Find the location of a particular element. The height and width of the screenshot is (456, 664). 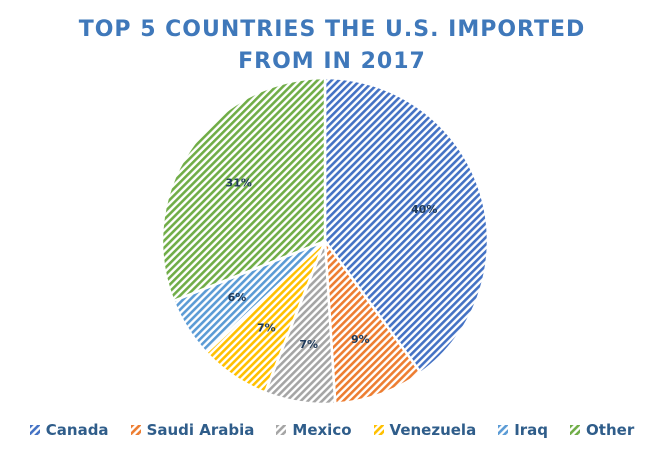

legend-swatch-venezuela is located at coordinates (378, 430).